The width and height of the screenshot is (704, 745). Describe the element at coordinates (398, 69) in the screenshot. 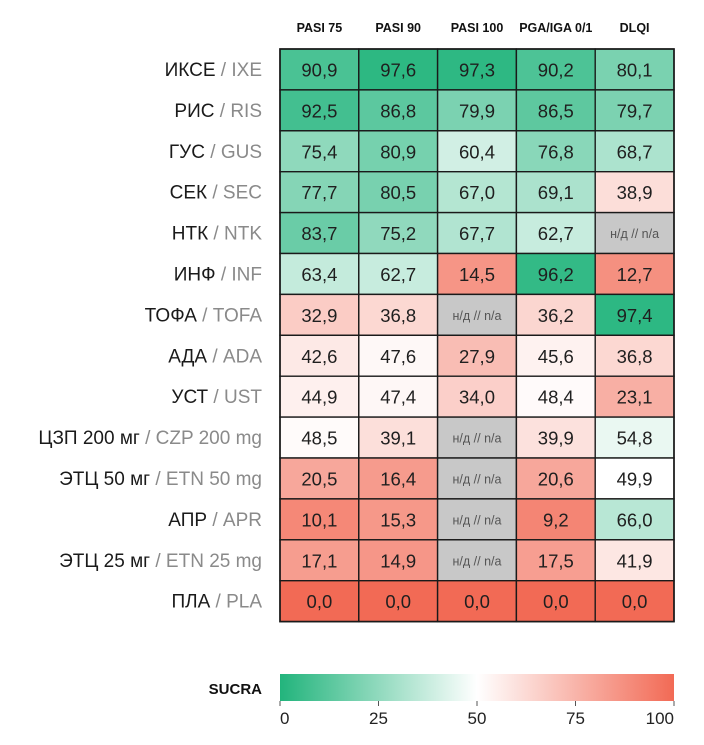

I see `cell-value: 97,6` at that location.